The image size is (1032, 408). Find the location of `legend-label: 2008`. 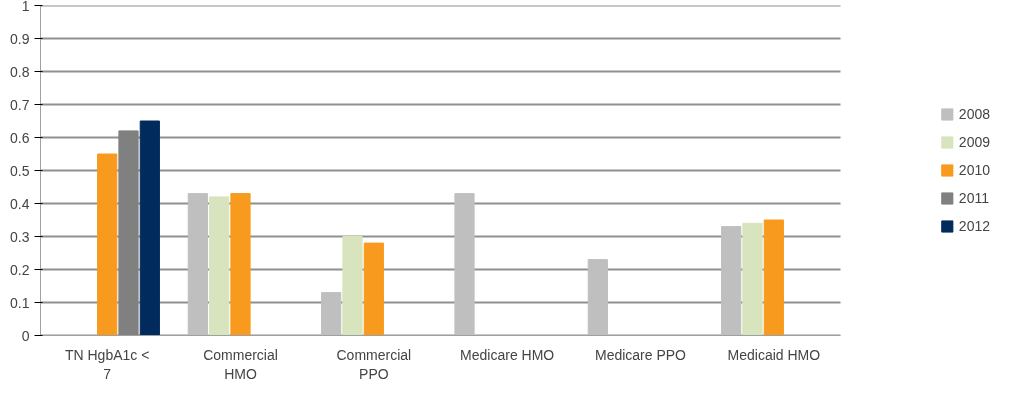

legend-label: 2008 is located at coordinates (974, 114).